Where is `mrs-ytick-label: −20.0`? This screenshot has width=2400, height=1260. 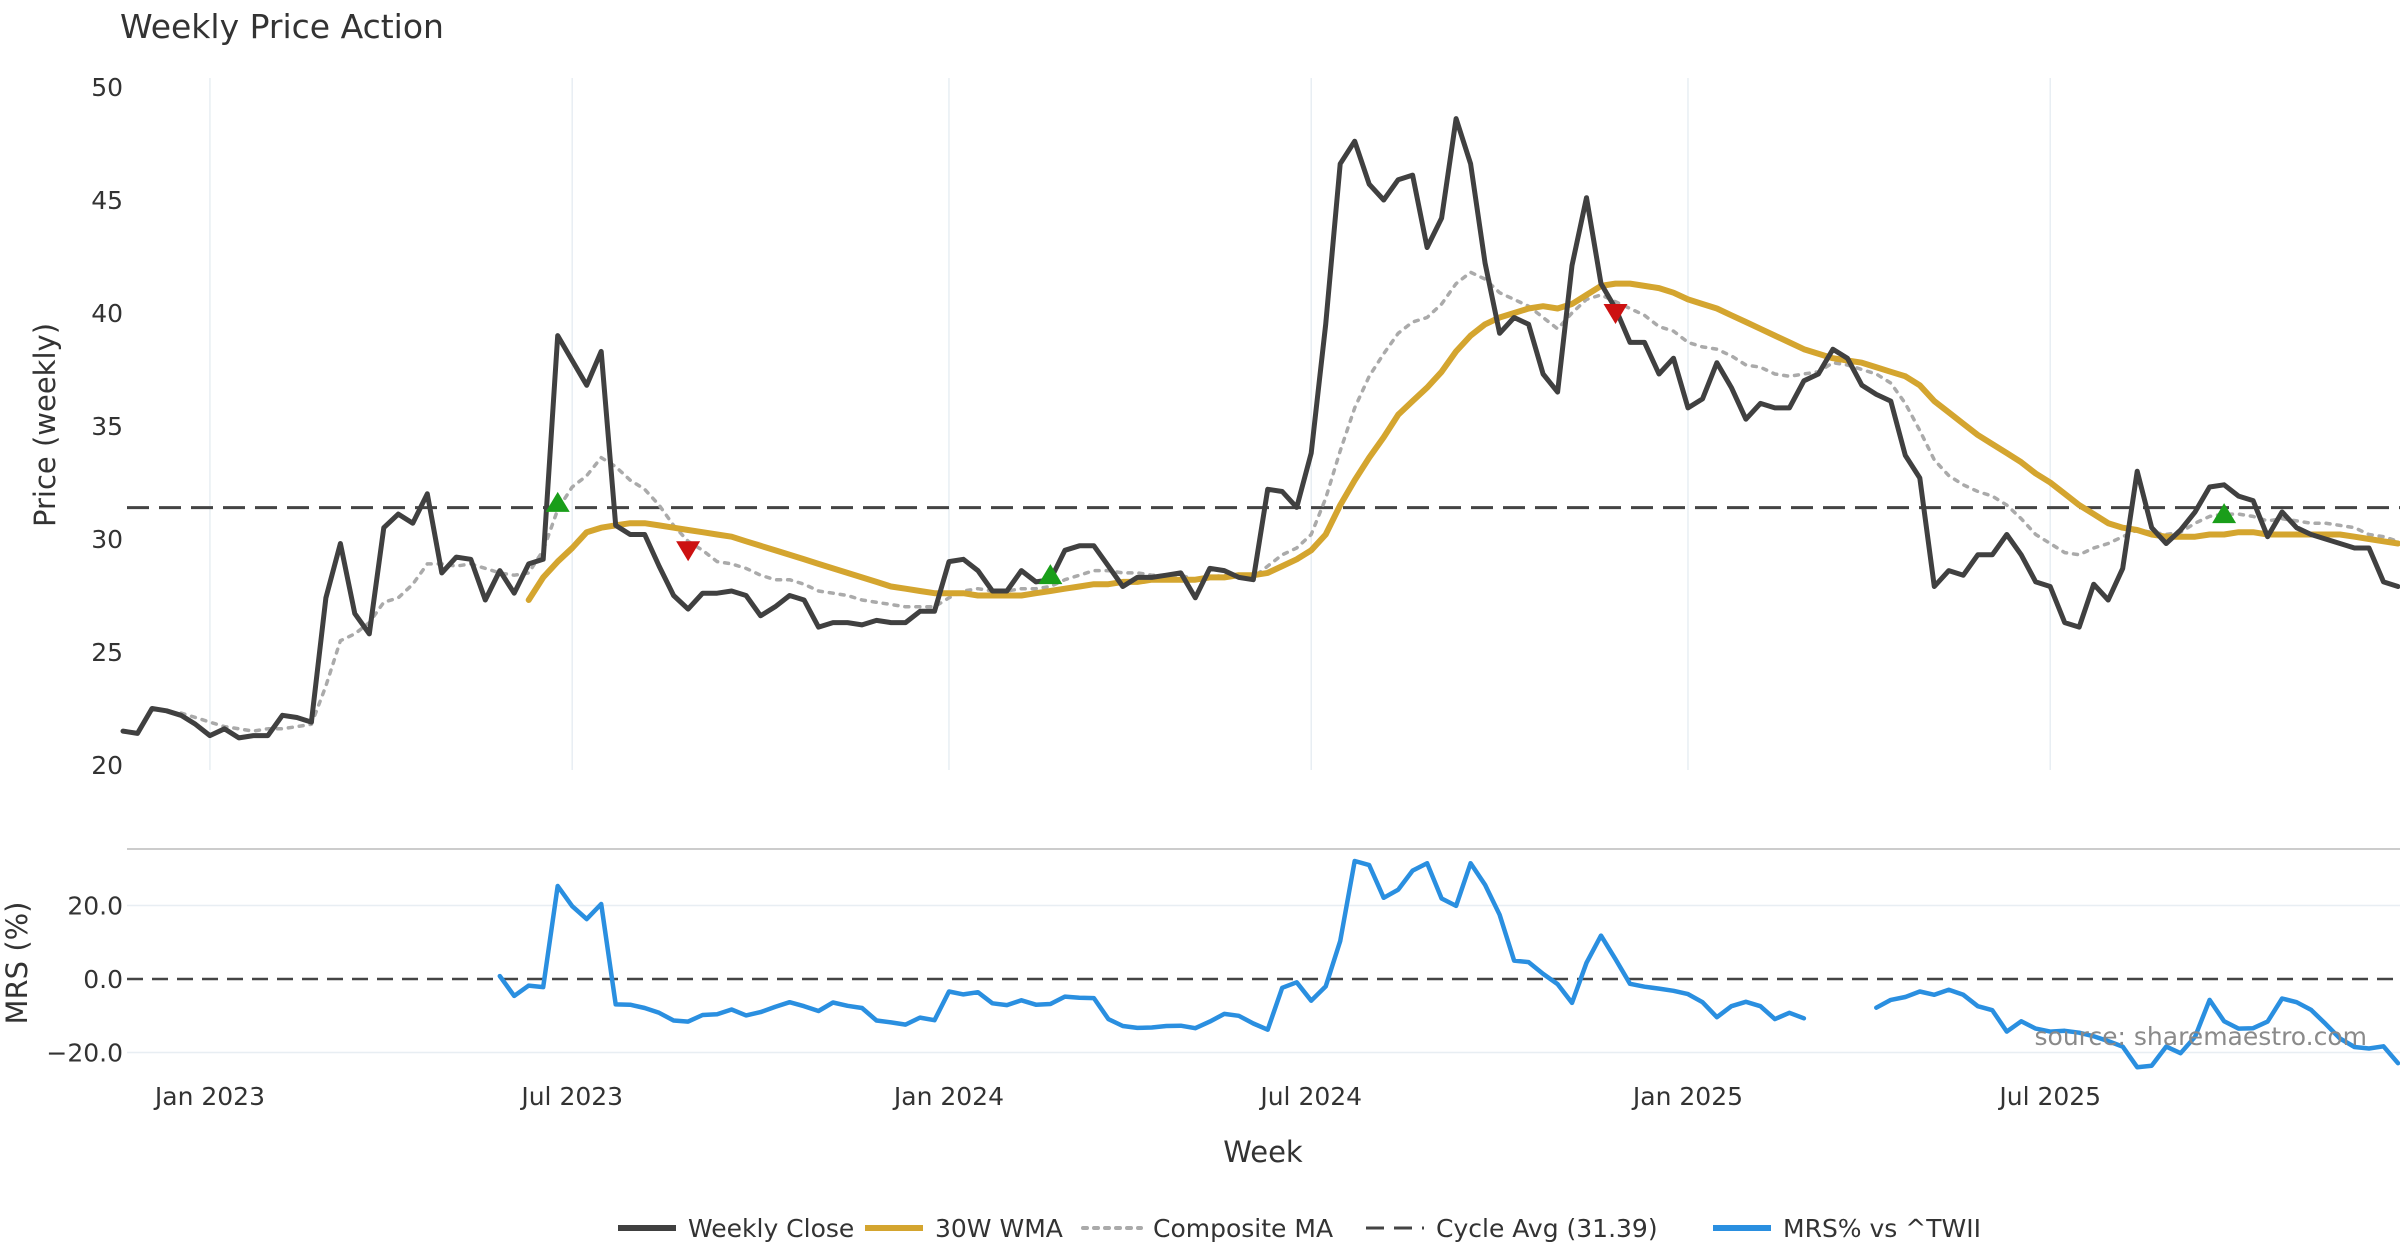
mrs-ytick-label: −20.0 is located at coordinates (84, 1053).